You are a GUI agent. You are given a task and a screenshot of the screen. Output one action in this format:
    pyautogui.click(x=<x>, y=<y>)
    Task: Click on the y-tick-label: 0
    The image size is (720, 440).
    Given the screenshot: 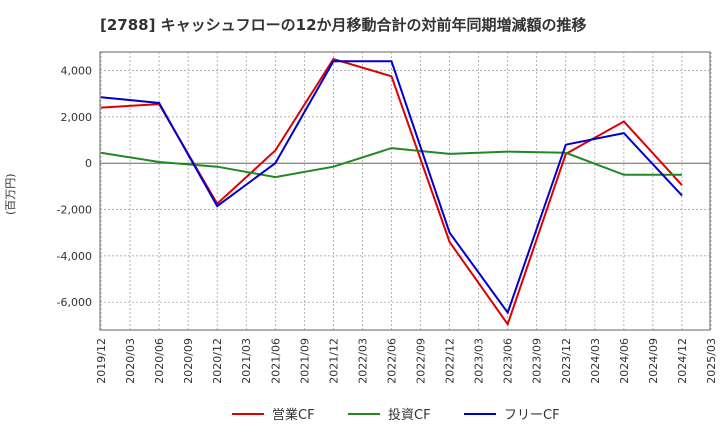 What is the action you would take?
    pyautogui.click(x=88, y=163)
    